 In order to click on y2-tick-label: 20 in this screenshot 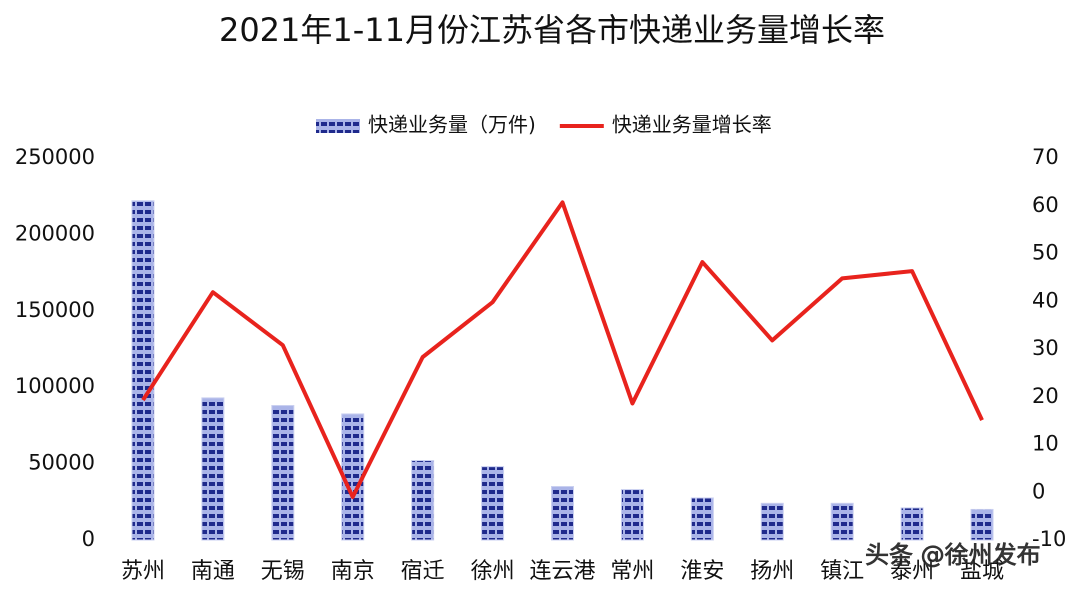, I will do `click(1045, 396)`.